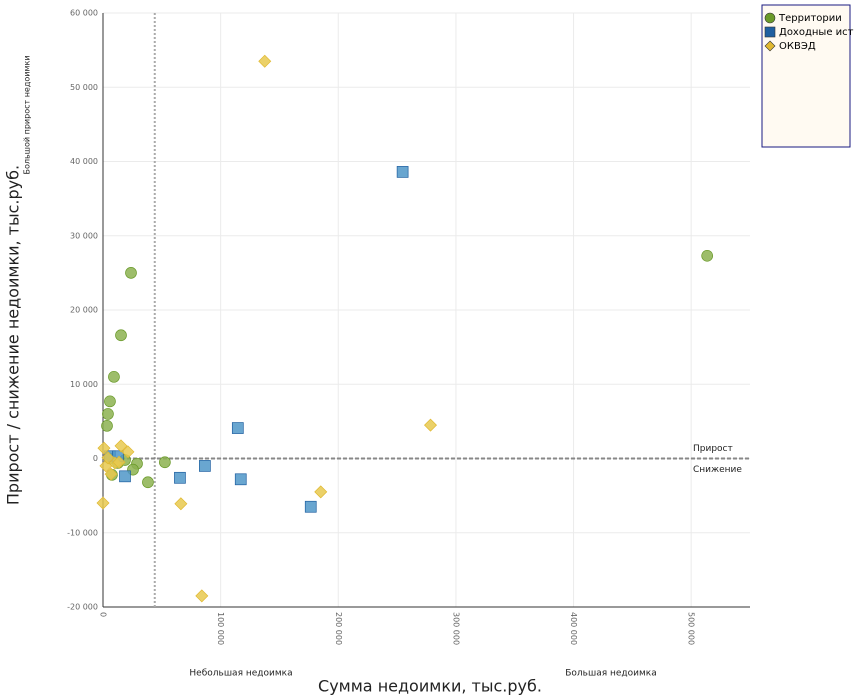 This screenshot has height=700, width=861. Describe the element at coordinates (806, 76) in the screenshot. I see `legend-box` at that location.